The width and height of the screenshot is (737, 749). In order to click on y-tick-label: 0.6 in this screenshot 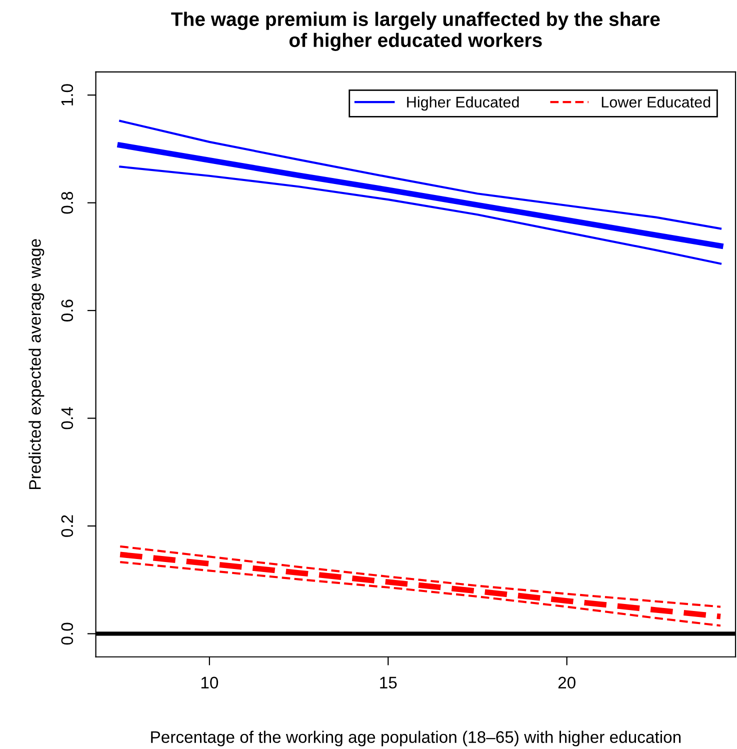, I will do `click(67, 311)`.